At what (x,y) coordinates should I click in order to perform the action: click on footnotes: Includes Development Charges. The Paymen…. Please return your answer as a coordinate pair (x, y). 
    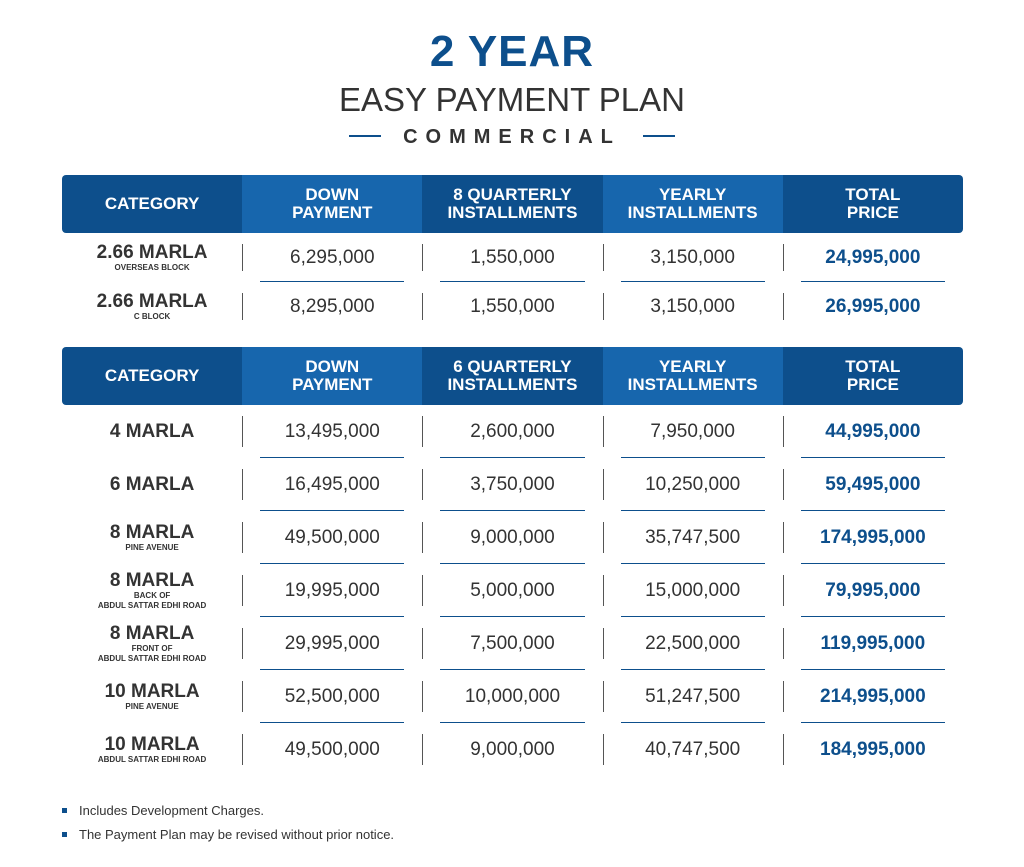
    Looking at the image, I should click on (228, 822).